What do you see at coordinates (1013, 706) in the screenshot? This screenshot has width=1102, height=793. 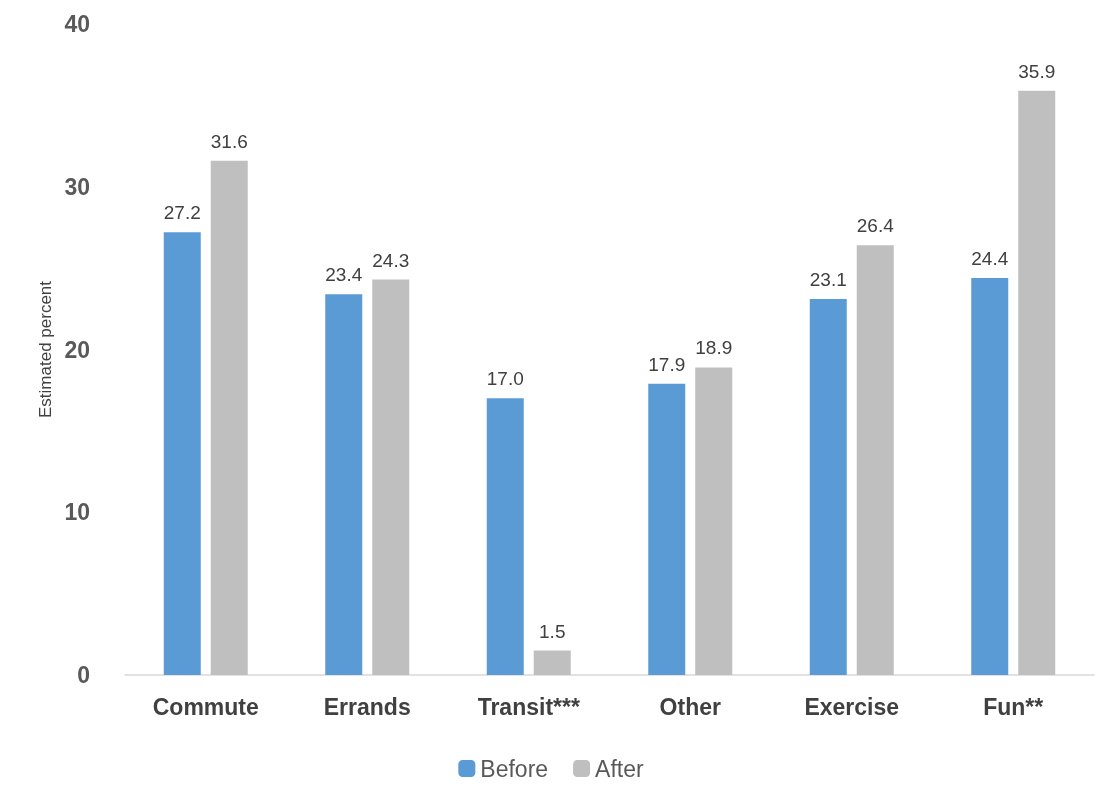 I see `x-tick-label: Fun**` at bounding box center [1013, 706].